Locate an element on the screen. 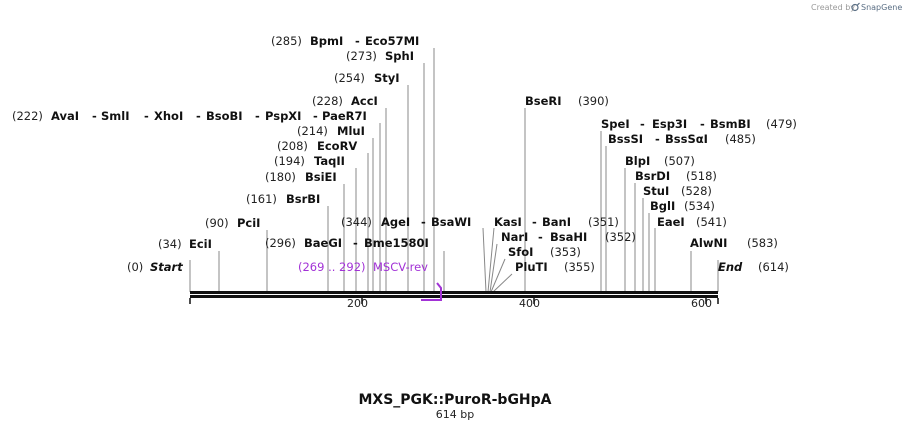 Image resolution: width=909 pixels, height=430 pixels. snapgene-credit: Created by SnapGene is located at coordinates (856, 7).